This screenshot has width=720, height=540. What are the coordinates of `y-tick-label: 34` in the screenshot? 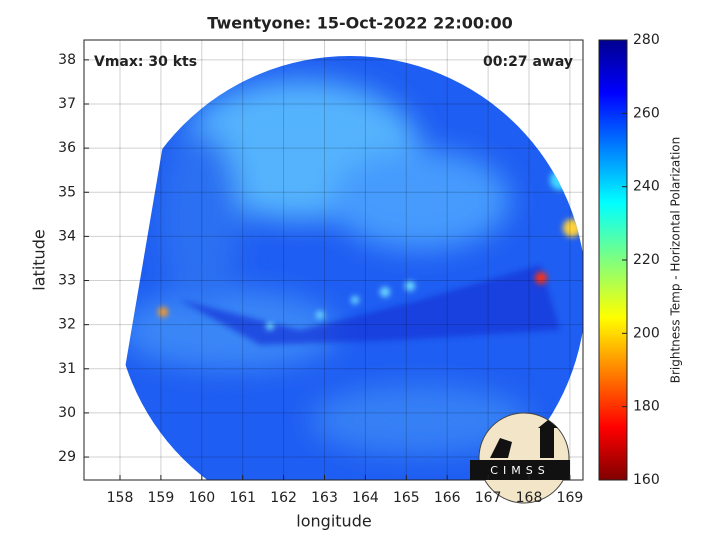 It's located at (67, 236).